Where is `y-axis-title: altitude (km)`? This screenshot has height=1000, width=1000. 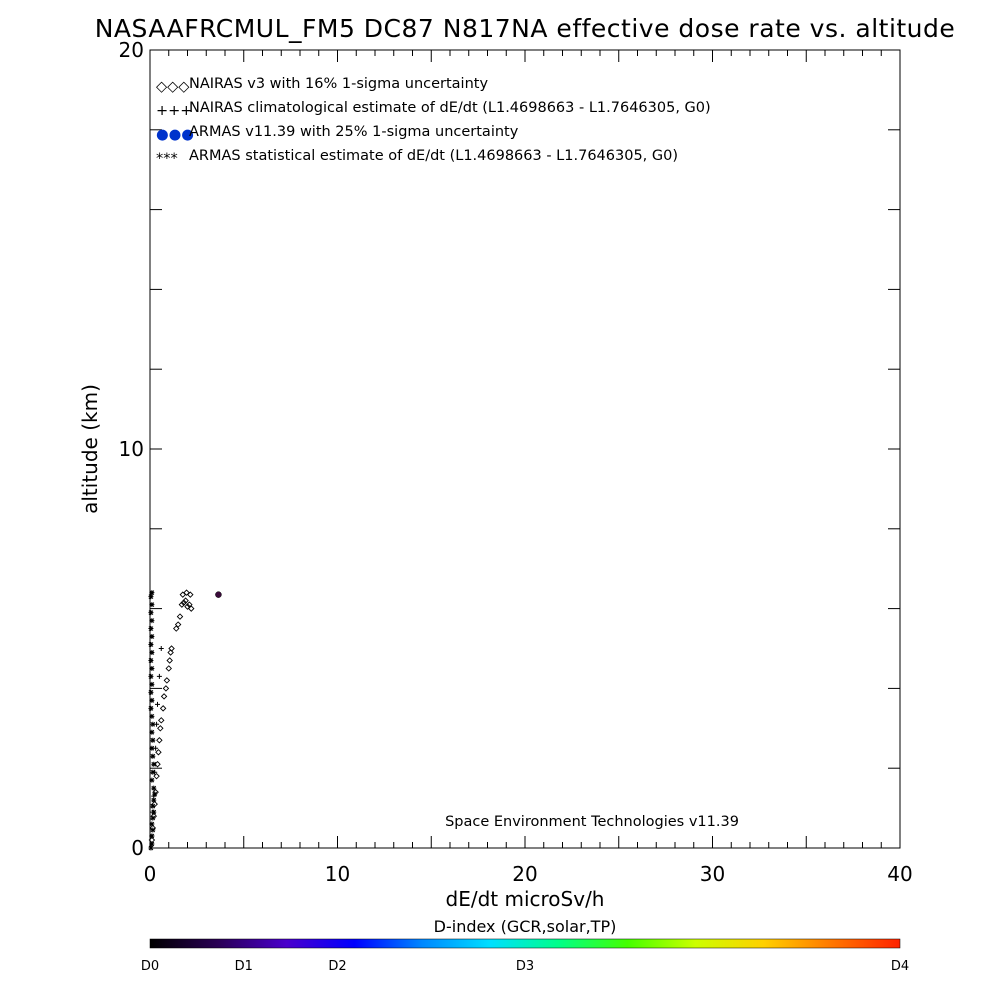
y-axis-title: altitude (km) is located at coordinates (90, 449).